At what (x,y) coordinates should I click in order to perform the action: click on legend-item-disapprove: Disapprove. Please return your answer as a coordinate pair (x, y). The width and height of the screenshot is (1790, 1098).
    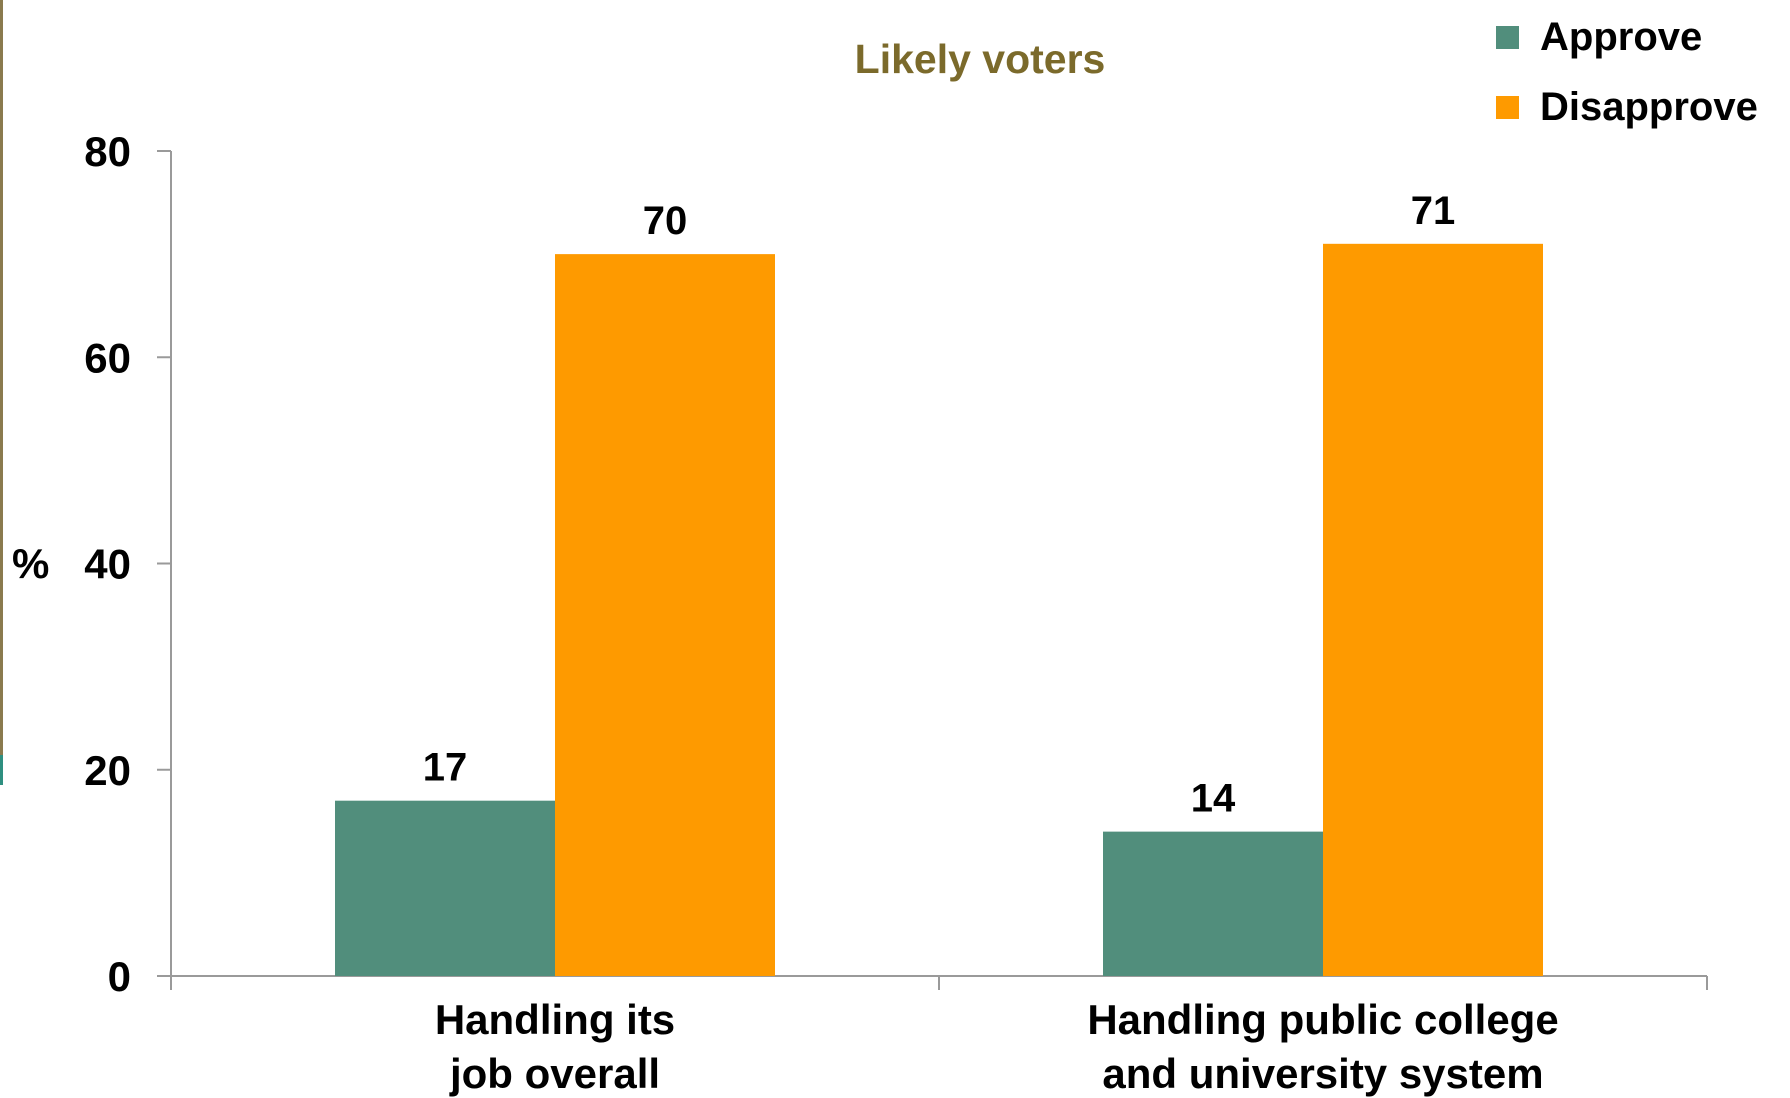
    Looking at the image, I should click on (1627, 107).